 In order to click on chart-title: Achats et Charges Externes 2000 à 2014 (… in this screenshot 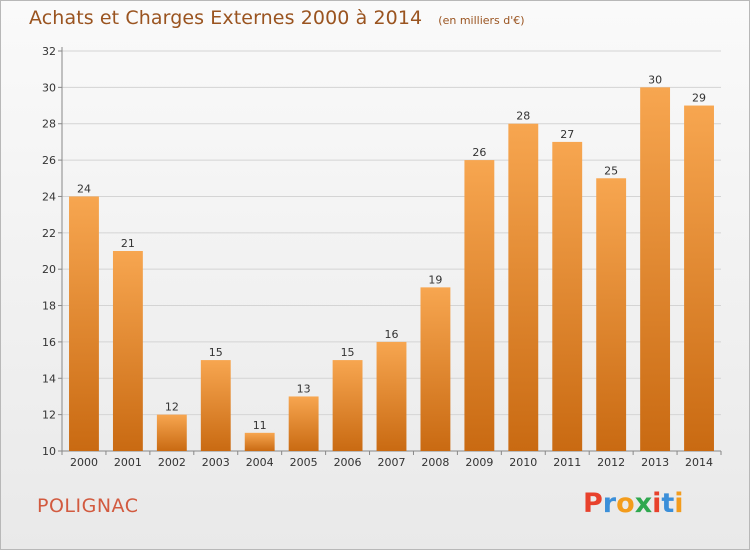, I will do `click(277, 18)`.